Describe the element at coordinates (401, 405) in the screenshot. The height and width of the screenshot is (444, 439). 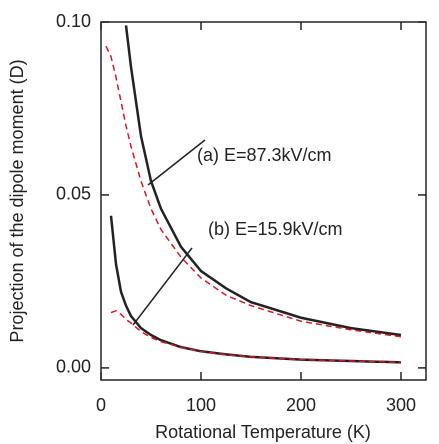
I see `x-tick-label: 300` at that location.